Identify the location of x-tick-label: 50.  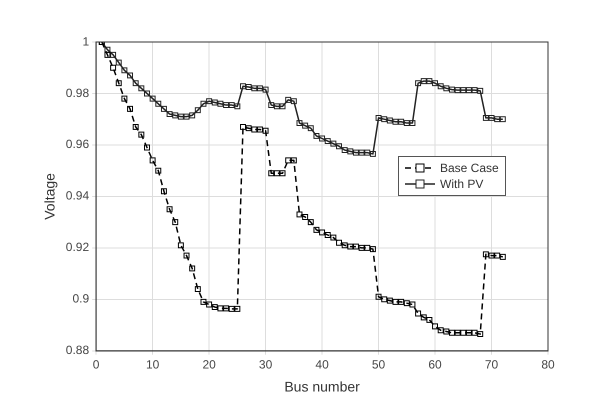
(379, 364).